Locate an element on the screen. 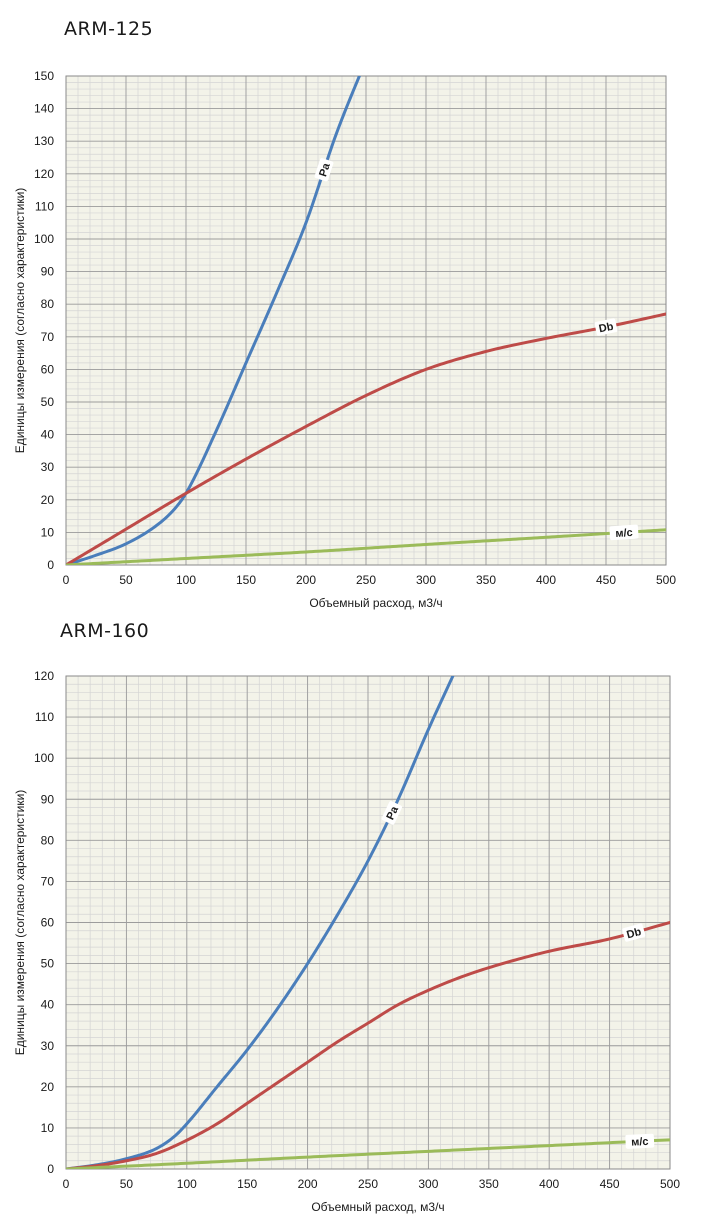 This screenshot has width=701, height=1232. y-tick-label: 140 is located at coordinates (44, 109).